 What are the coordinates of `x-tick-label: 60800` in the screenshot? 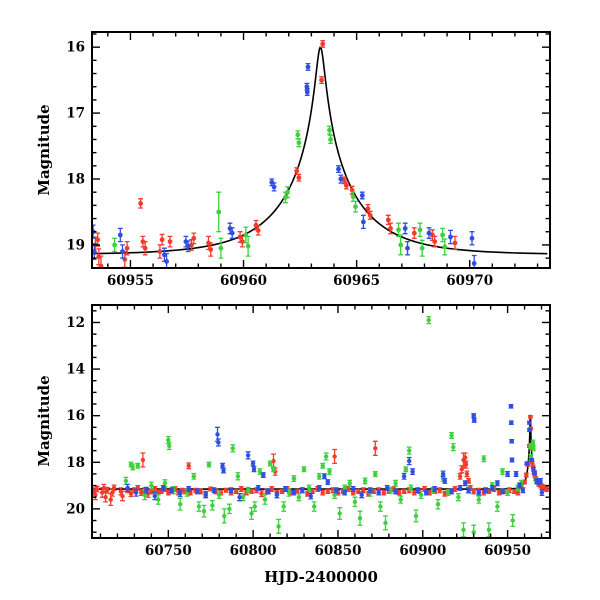 It's located at (253, 551).